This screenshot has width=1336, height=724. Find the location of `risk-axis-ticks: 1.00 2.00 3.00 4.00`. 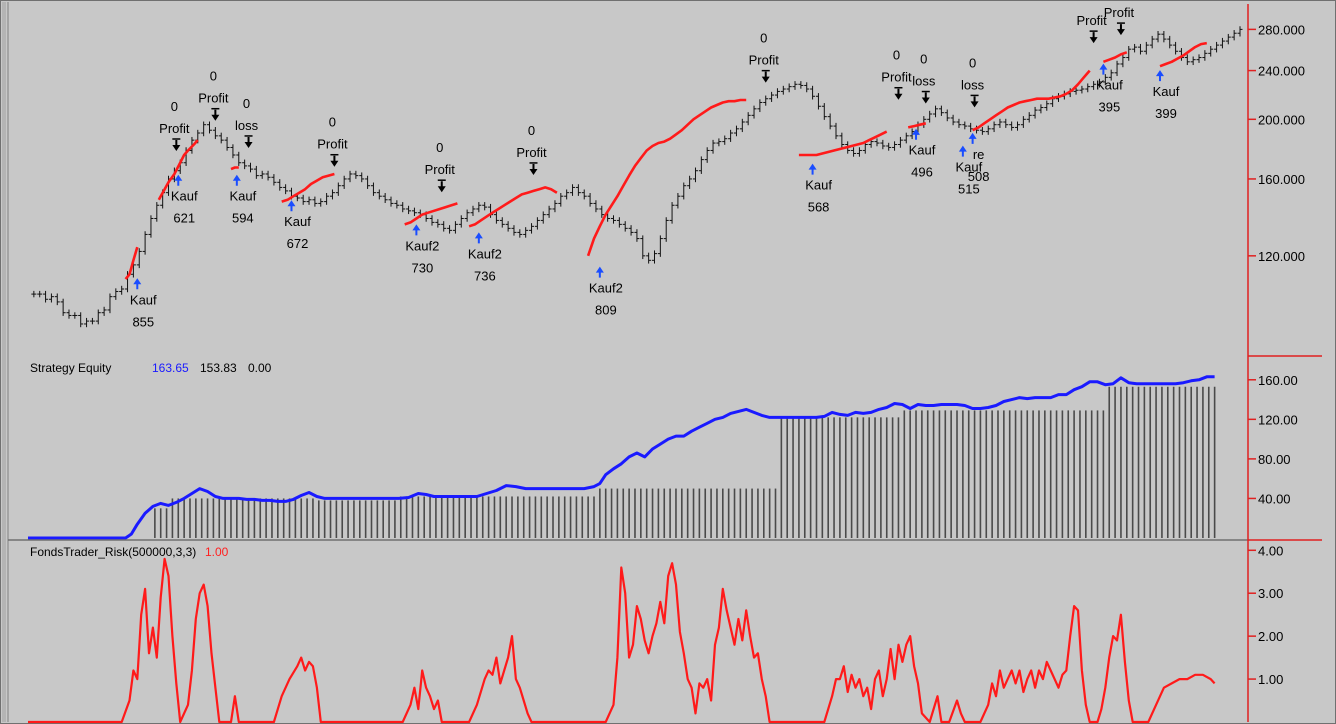

risk-axis-ticks: 1.00 2.00 3.00 4.00 is located at coordinates (1265, 615).